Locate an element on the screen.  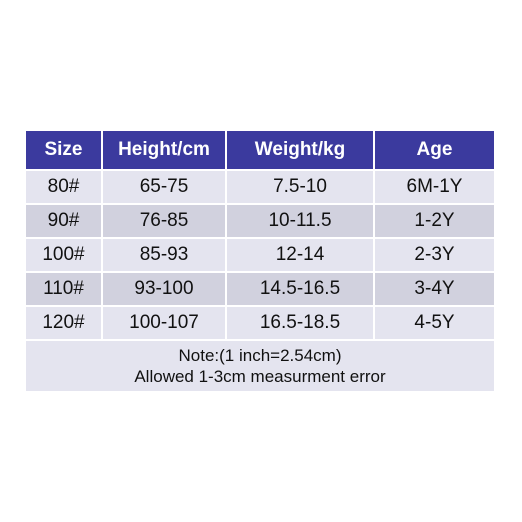
cell-weight: 14.5-16.5 is located at coordinates (300, 289).